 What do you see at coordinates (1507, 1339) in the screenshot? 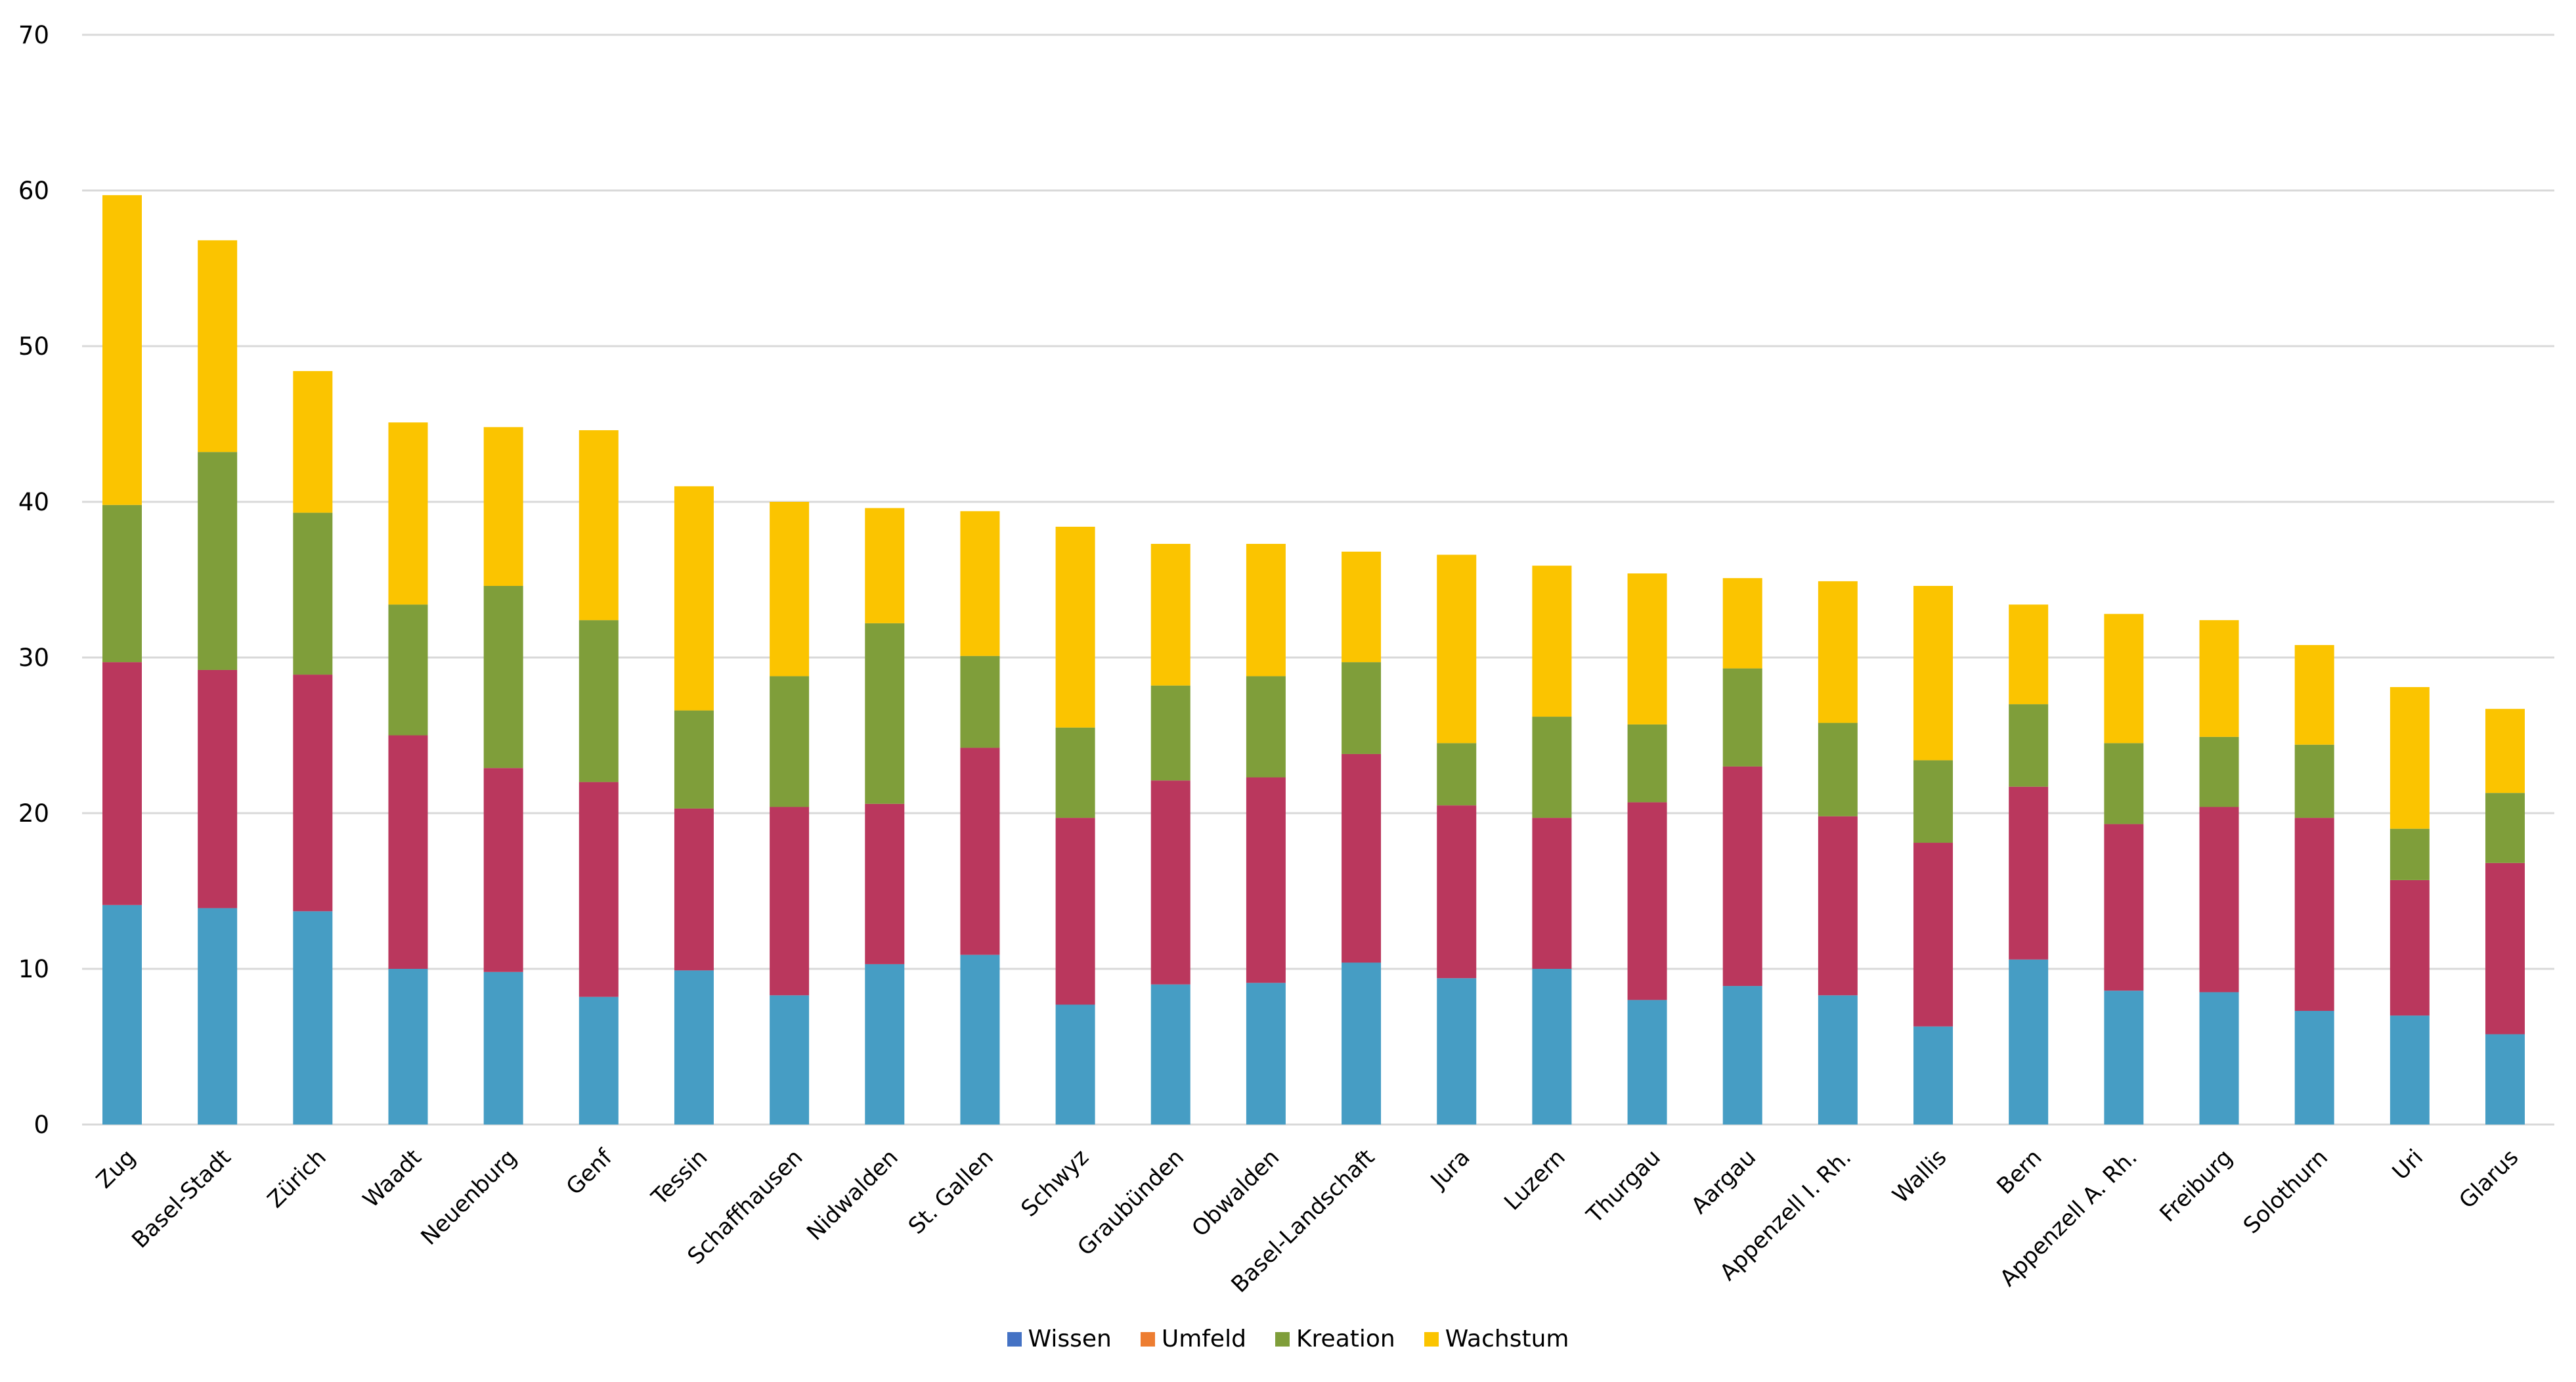
I see `legend-label: Wachstum` at bounding box center [1507, 1339].